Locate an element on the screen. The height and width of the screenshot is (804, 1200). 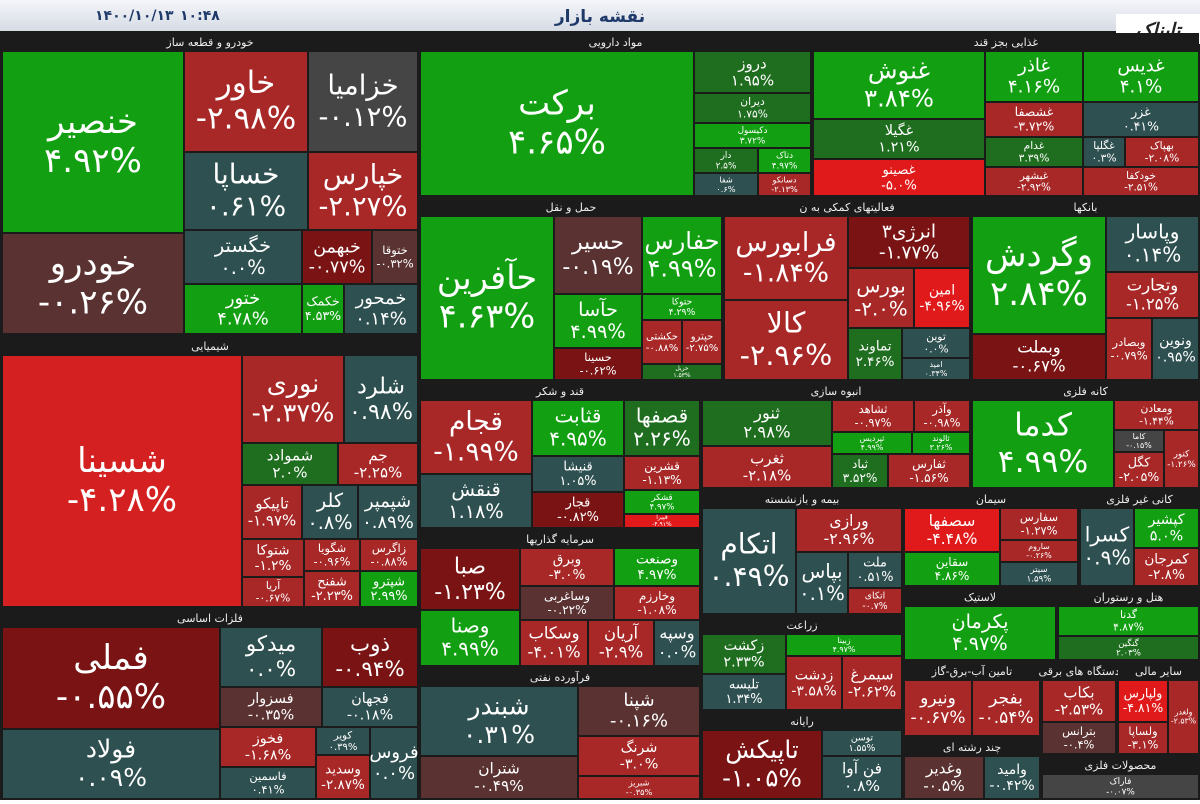
stock-name: غدیس is located at coordinates (1141, 65).